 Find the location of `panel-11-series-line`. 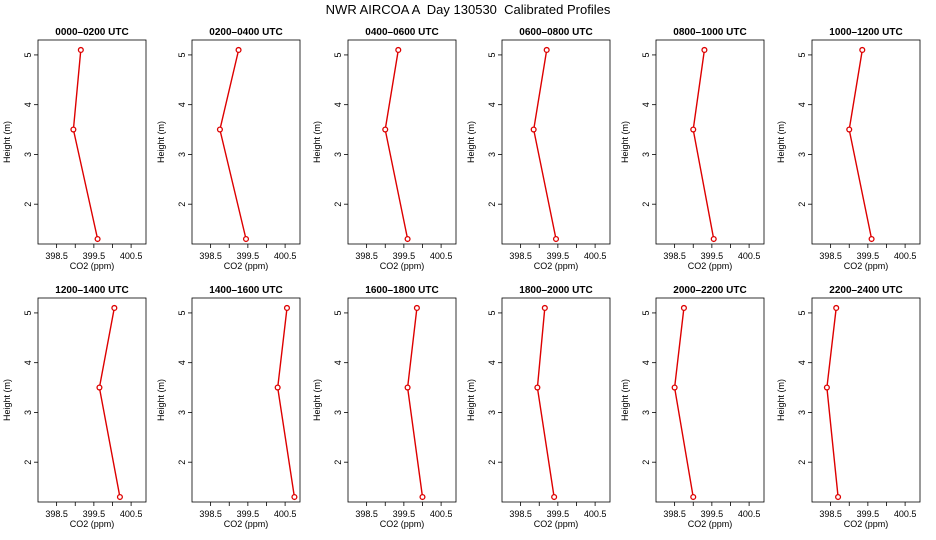

panel-11-series-line is located at coordinates (683, 402).